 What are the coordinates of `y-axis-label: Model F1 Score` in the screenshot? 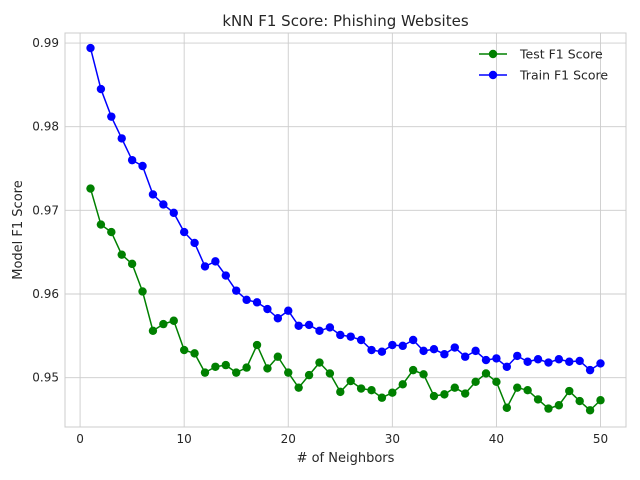 It's located at (18, 229).